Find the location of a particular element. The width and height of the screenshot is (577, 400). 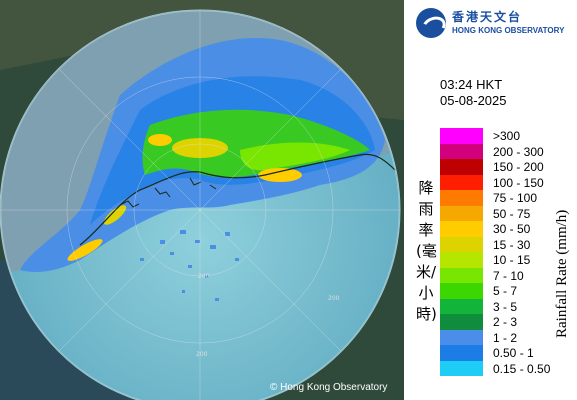

legend-label: 50 - 75 is located at coordinates (512, 213).